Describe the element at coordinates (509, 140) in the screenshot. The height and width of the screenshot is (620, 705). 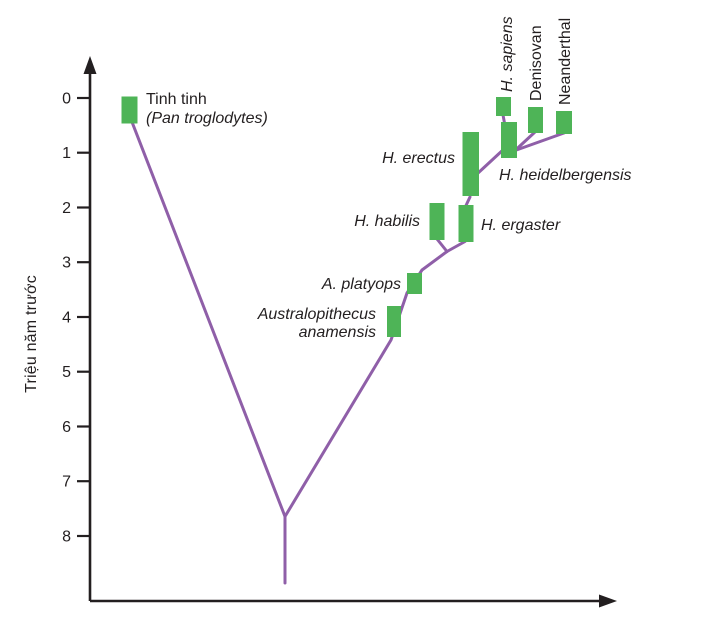
I see `bar-heidelbergensis` at that location.